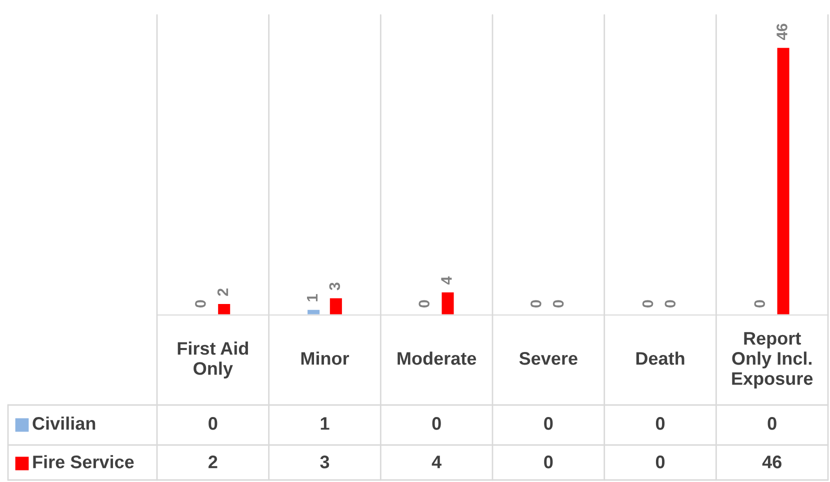  Describe the element at coordinates (772, 360) in the screenshot. I see `x-tick-label: Report Only Incl. Exposure` at that location.